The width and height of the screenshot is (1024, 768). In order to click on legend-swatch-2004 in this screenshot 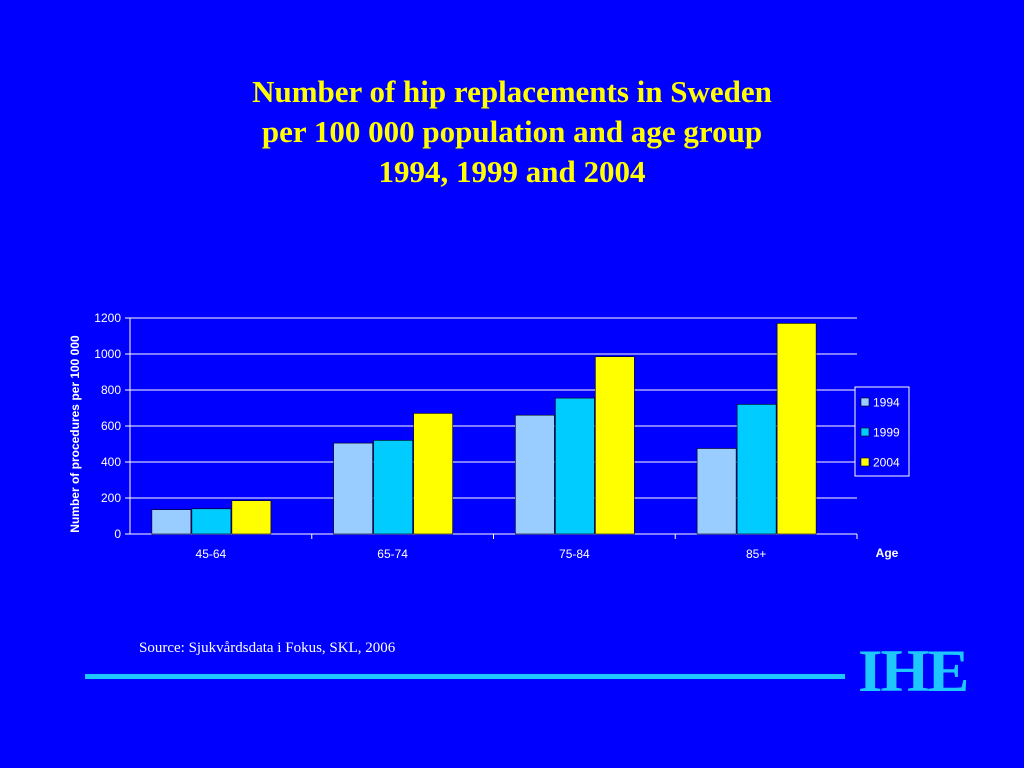, I will do `click(865, 462)`.